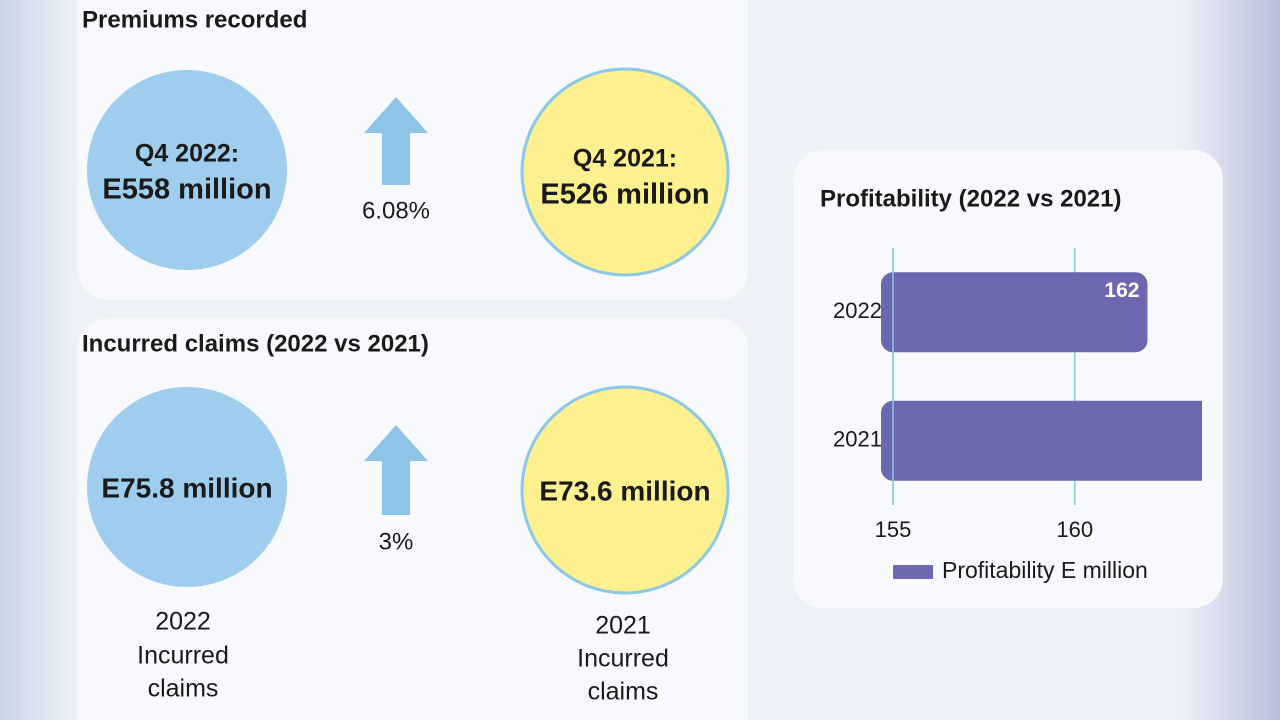 This screenshot has width=1280, height=725. I want to click on circle-label: Q4 2021:, so click(625, 159).